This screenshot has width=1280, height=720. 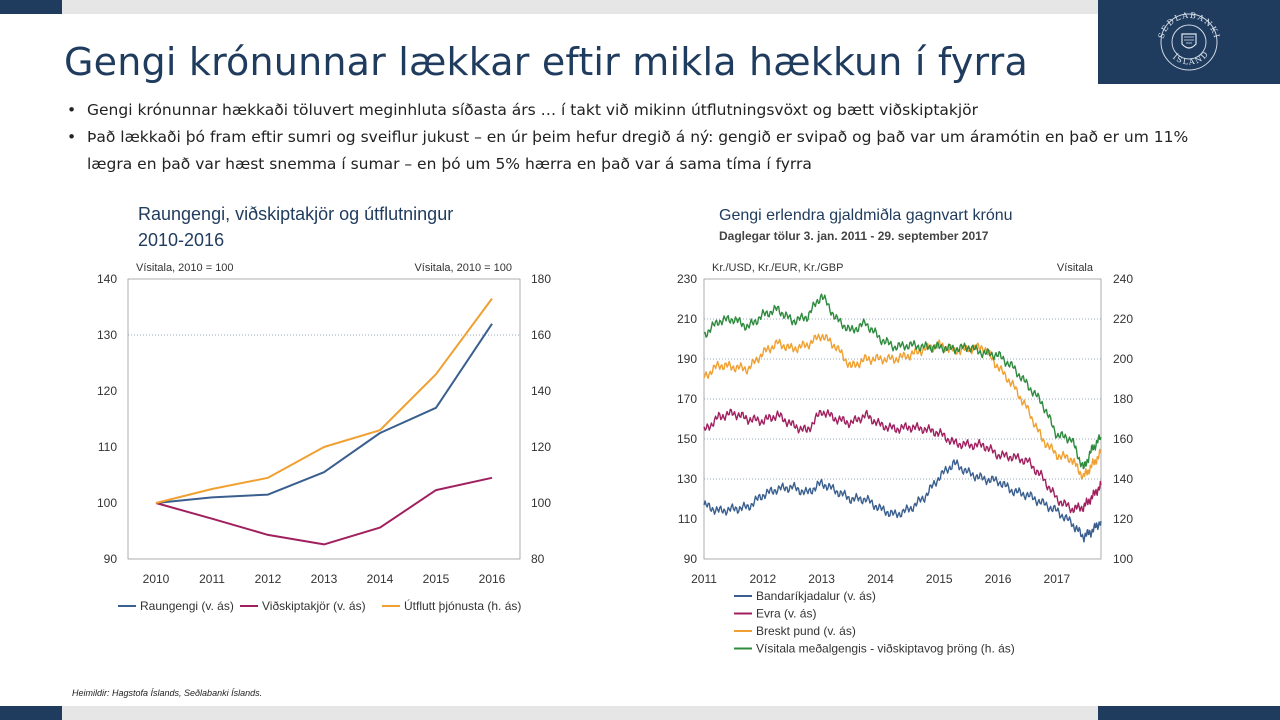 What do you see at coordinates (107, 391) in the screenshot?
I see `chart-0-y-left-tick: 120` at bounding box center [107, 391].